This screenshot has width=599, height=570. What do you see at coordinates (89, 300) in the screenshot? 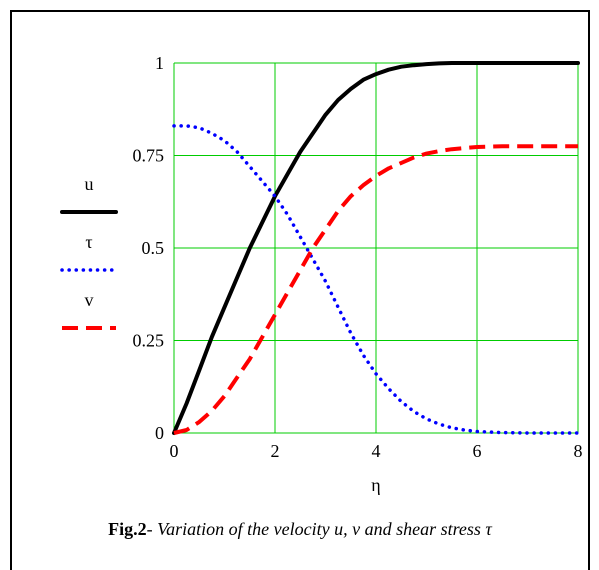
I see `legend-label-2: v` at bounding box center [89, 300].